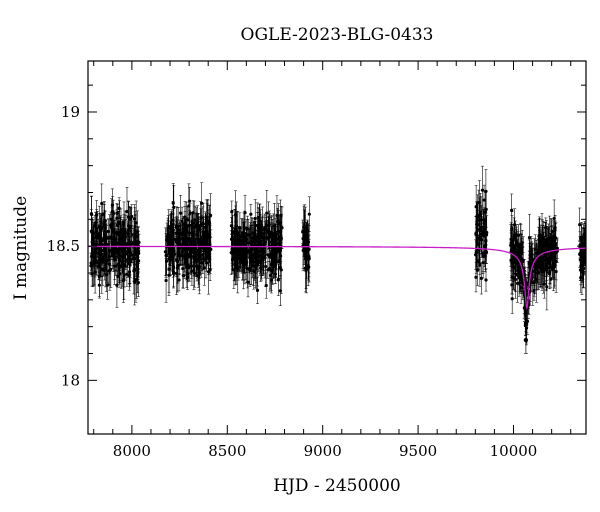 Image resolution: width=600 pixels, height=512 pixels. Describe the element at coordinates (337, 35) in the screenshot. I see `chart-title: OGLE-2023-BLG-0433` at that location.